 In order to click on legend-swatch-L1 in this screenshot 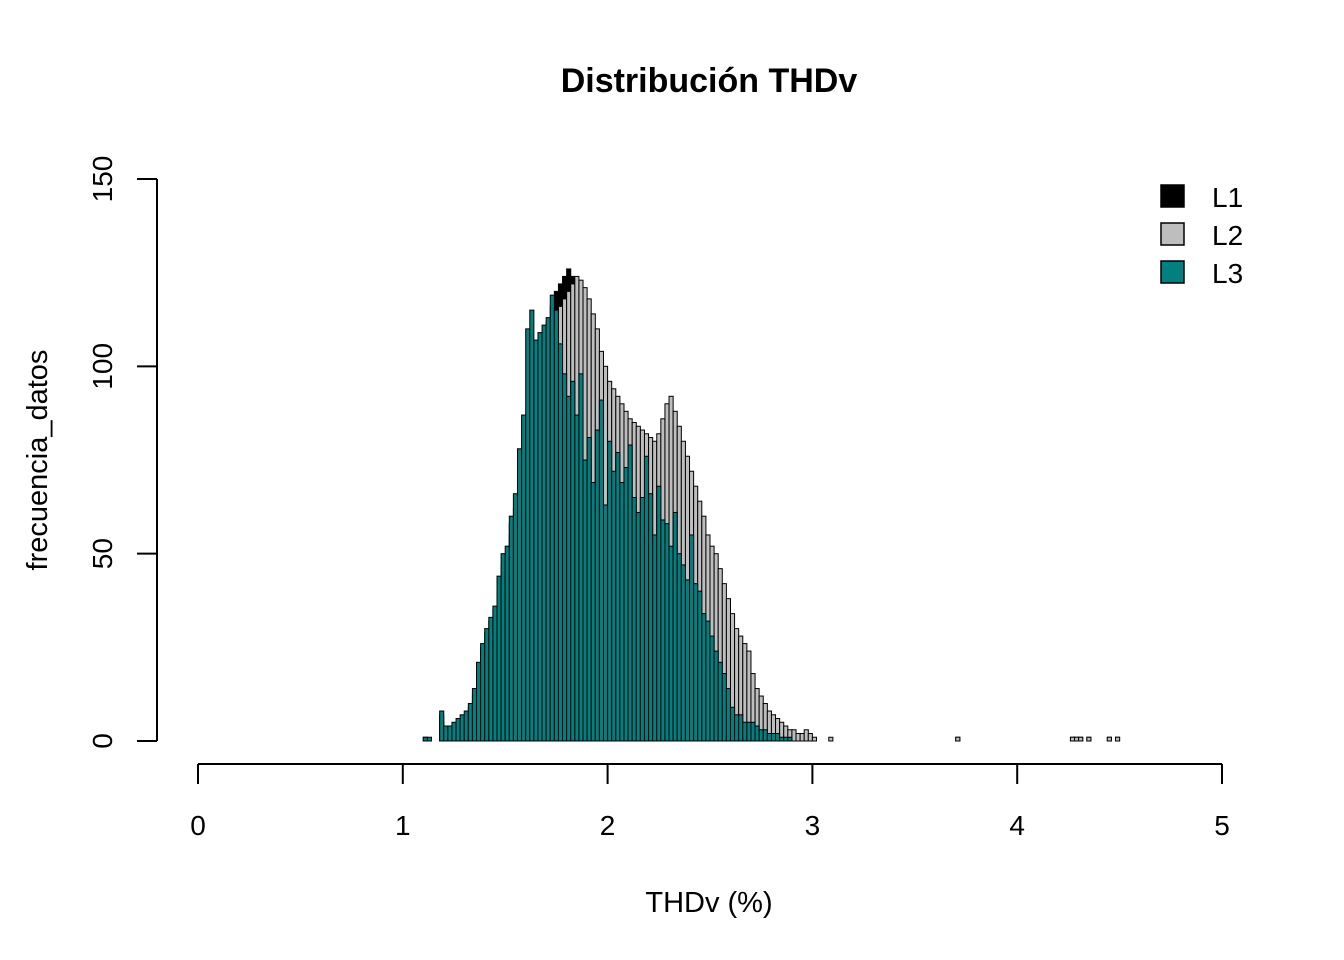, I will do `click(1172, 196)`.